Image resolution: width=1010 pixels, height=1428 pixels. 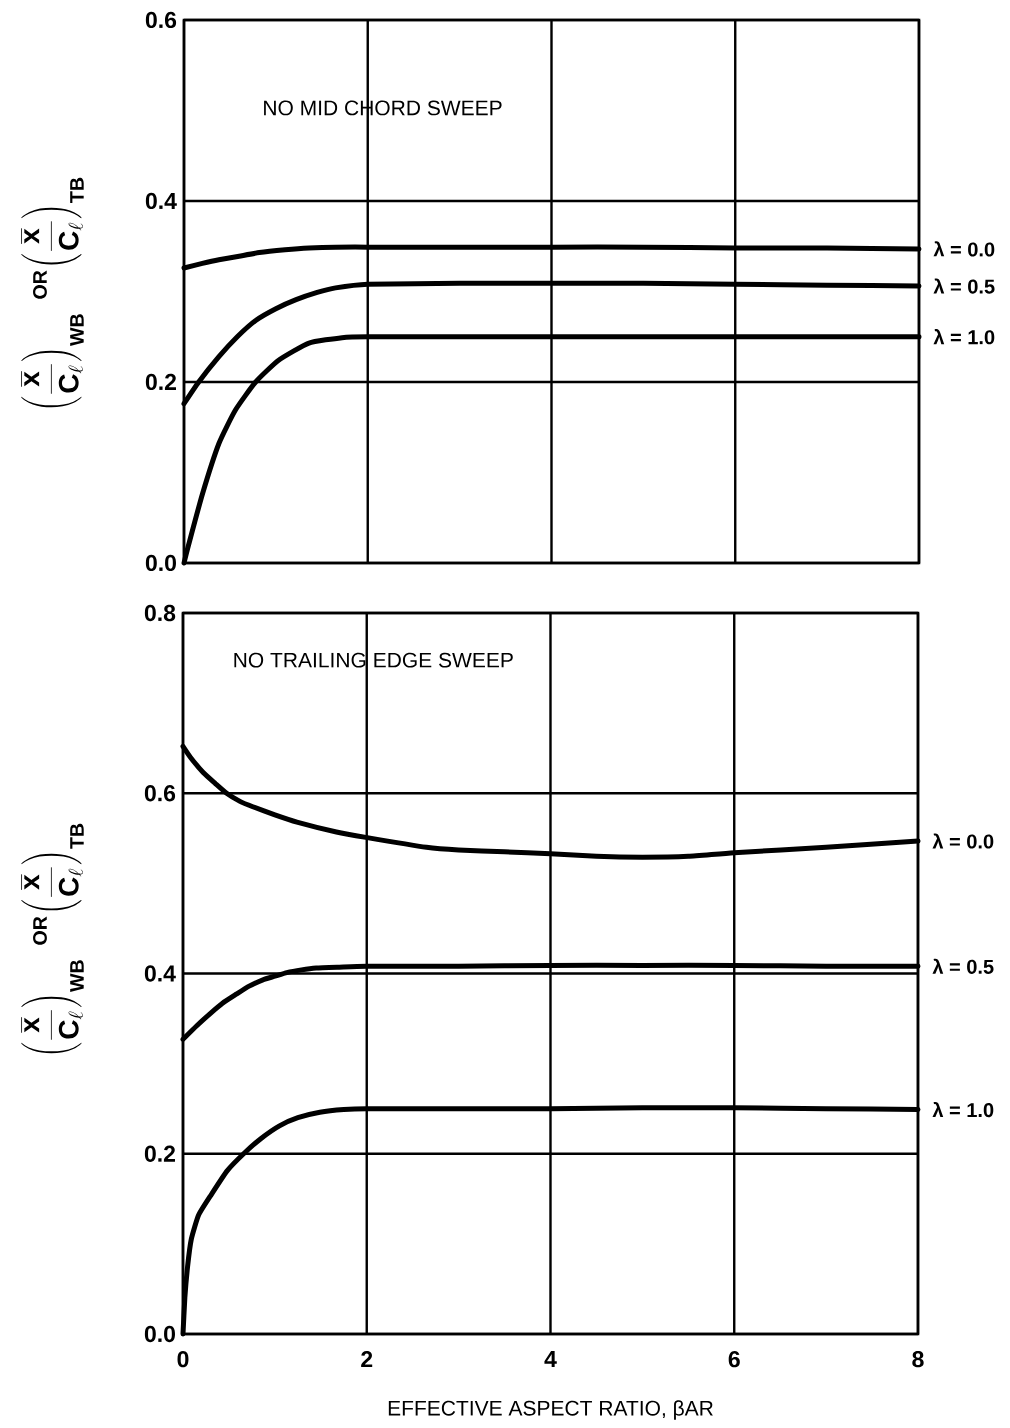 I want to click on x-tick-label: 2, so click(x=367, y=1359).